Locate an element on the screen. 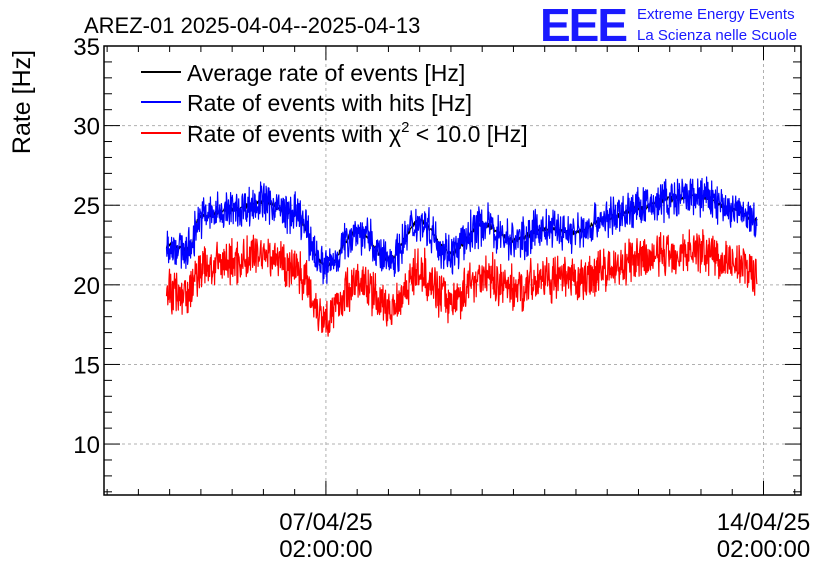 The width and height of the screenshot is (836, 572). y-tick-label: 10 is located at coordinates (86, 445).